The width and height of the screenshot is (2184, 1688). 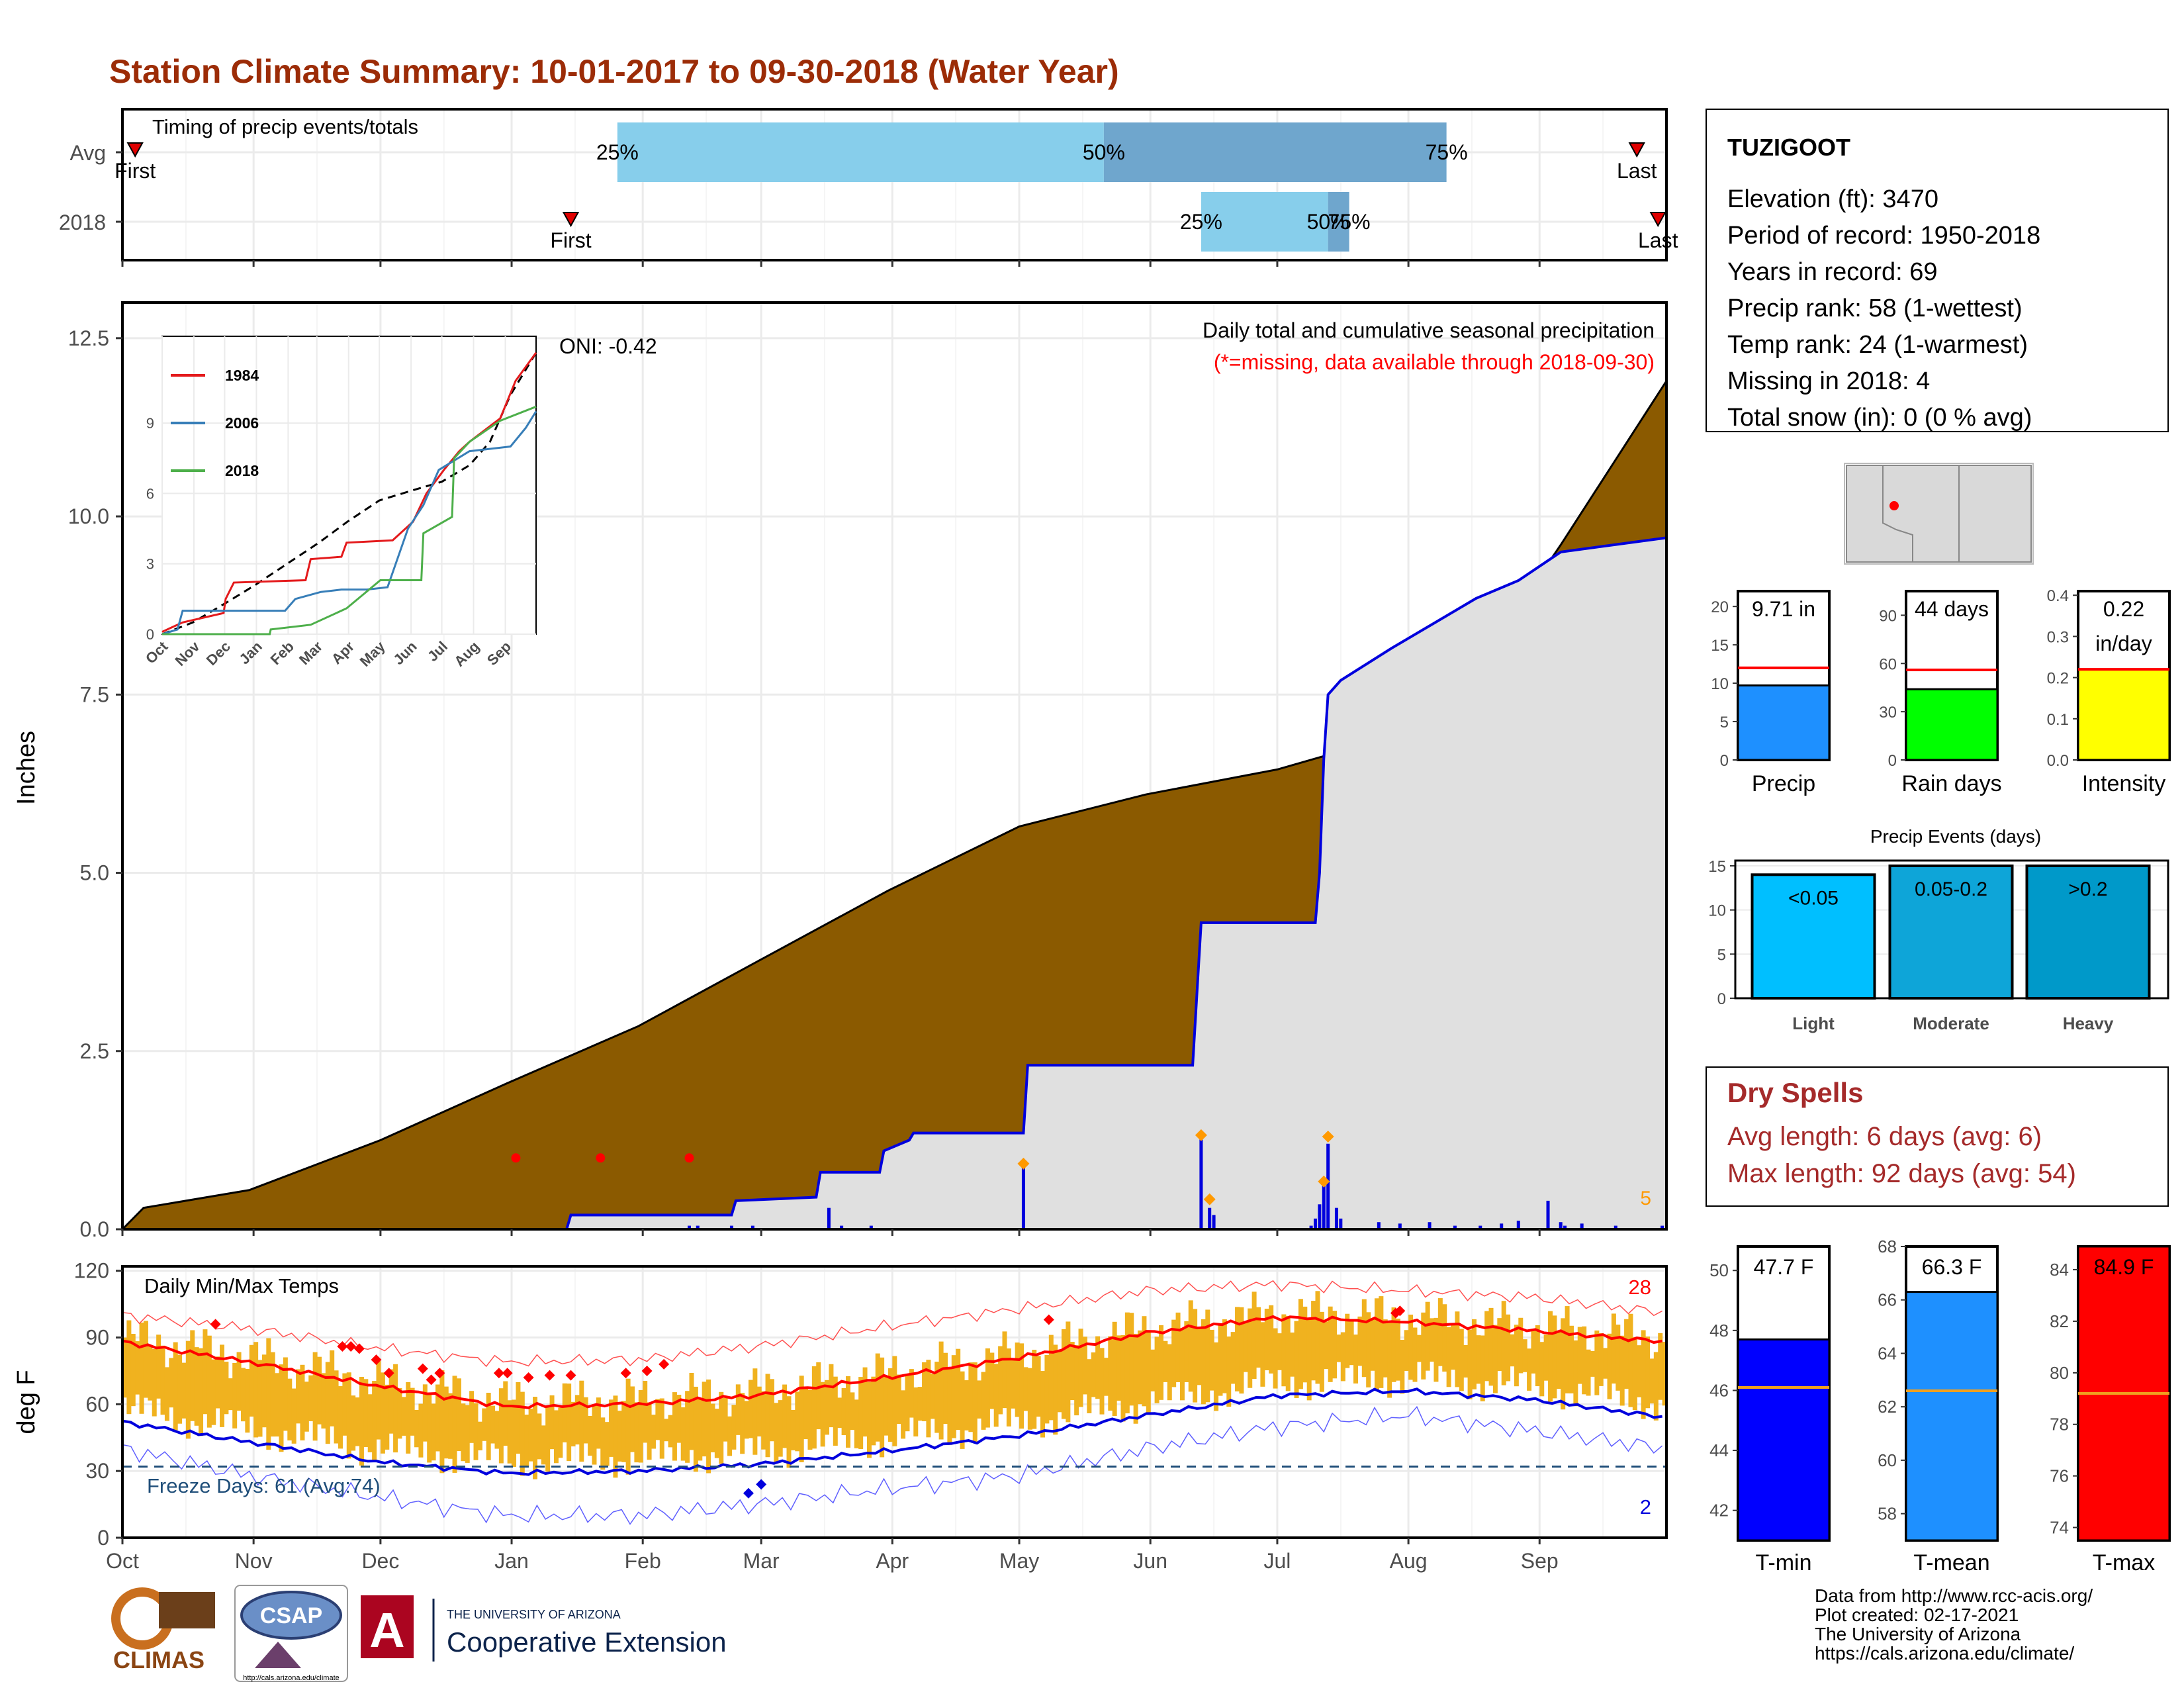 I want to click on gauge-intensity-name: Intensity, so click(x=2124, y=783).